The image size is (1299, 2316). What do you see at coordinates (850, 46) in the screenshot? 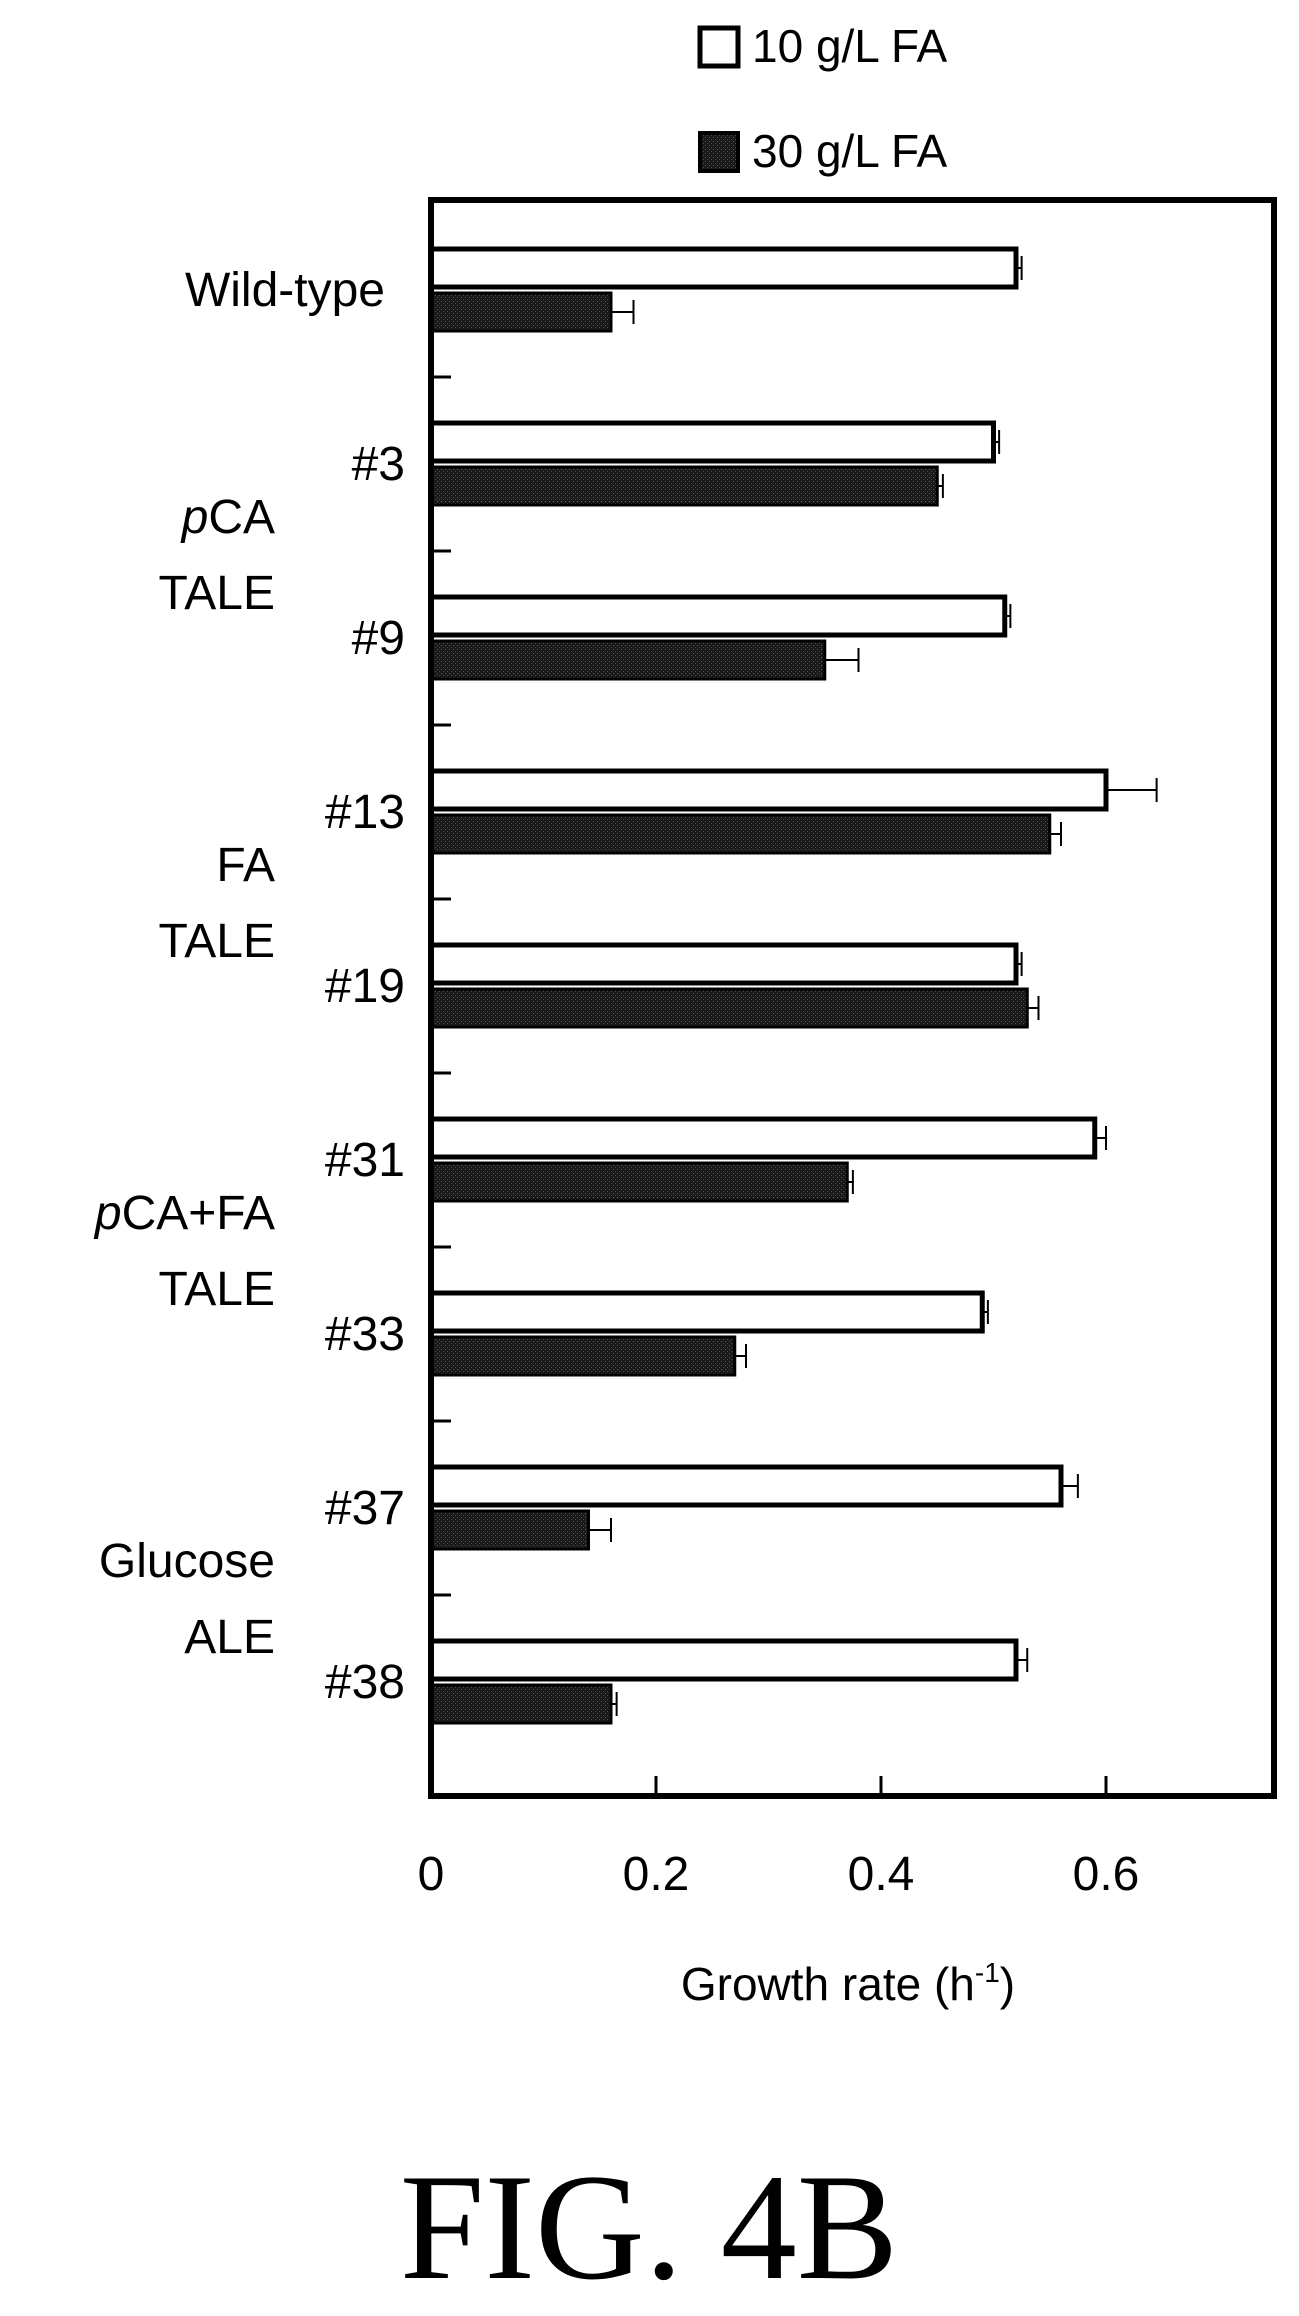
I see `legend-label-10: 10 g/L FA` at bounding box center [850, 46].